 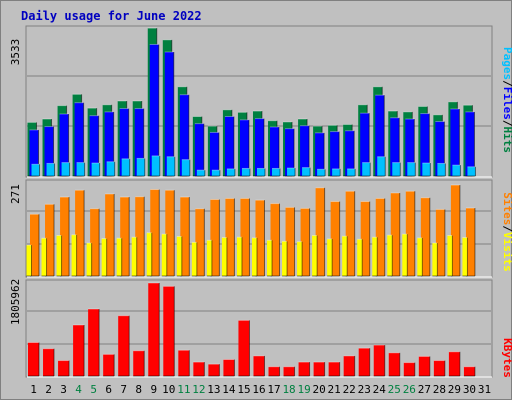 I want to click on x-label-day-20: 20, so click(x=319, y=389).